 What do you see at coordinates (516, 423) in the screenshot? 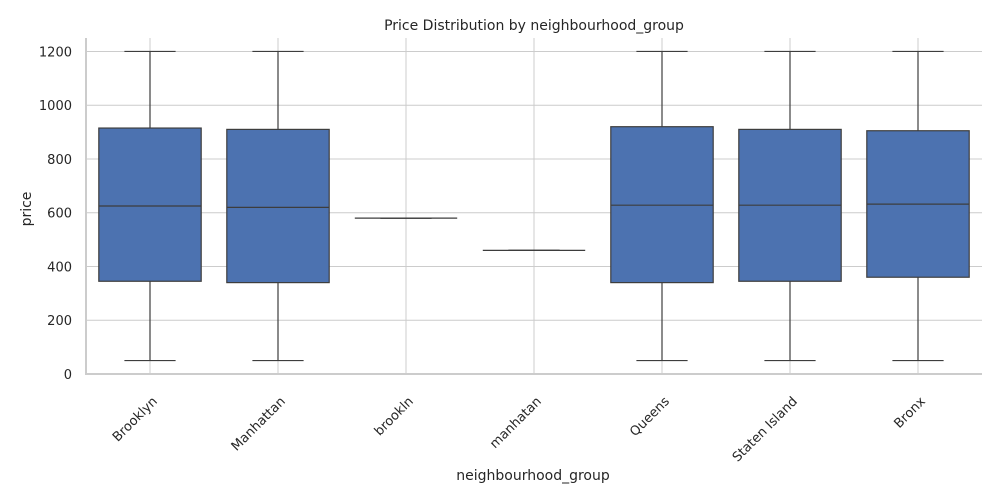
I see `x-tick-label: manhatan` at bounding box center [516, 423].